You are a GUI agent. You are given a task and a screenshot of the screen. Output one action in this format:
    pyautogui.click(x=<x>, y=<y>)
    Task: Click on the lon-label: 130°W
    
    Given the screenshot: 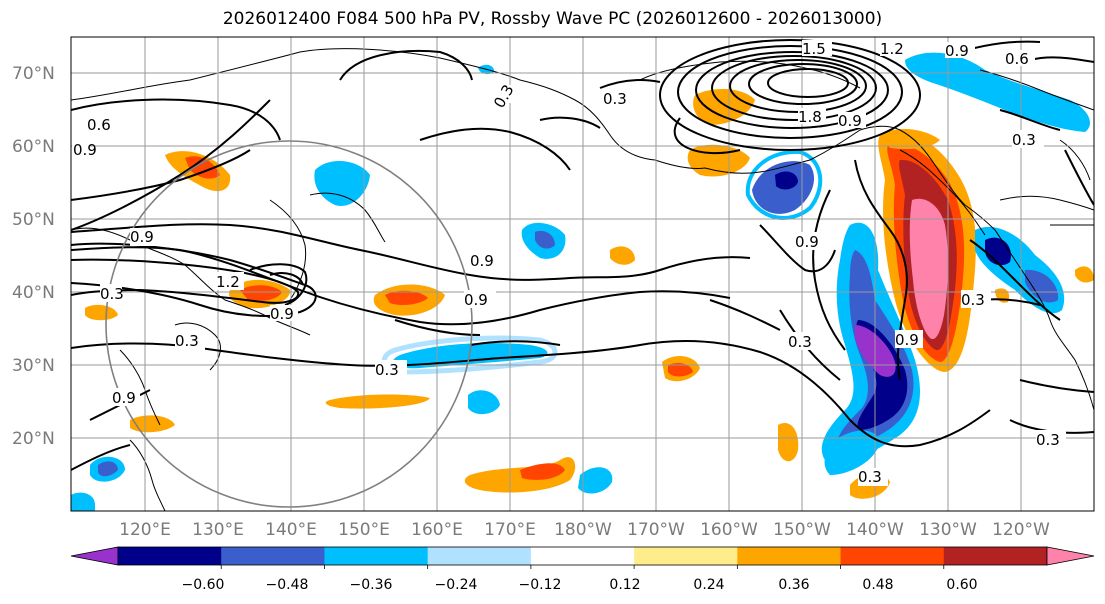 What is the action you would take?
    pyautogui.click(x=948, y=530)
    